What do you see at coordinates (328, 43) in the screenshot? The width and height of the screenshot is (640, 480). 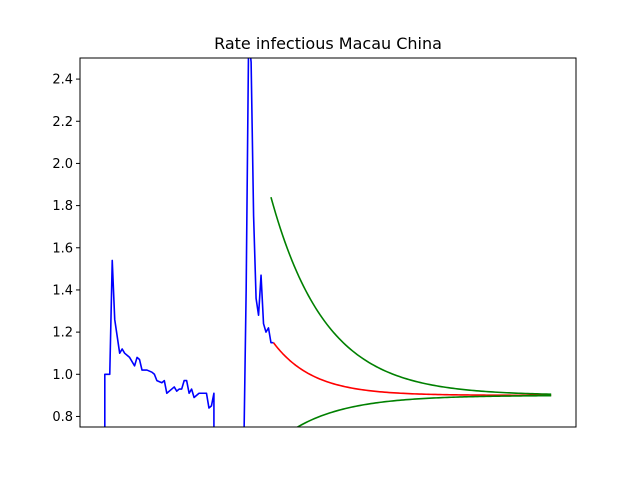 I see `chart-title: Rate infectious Macau China` at bounding box center [328, 43].